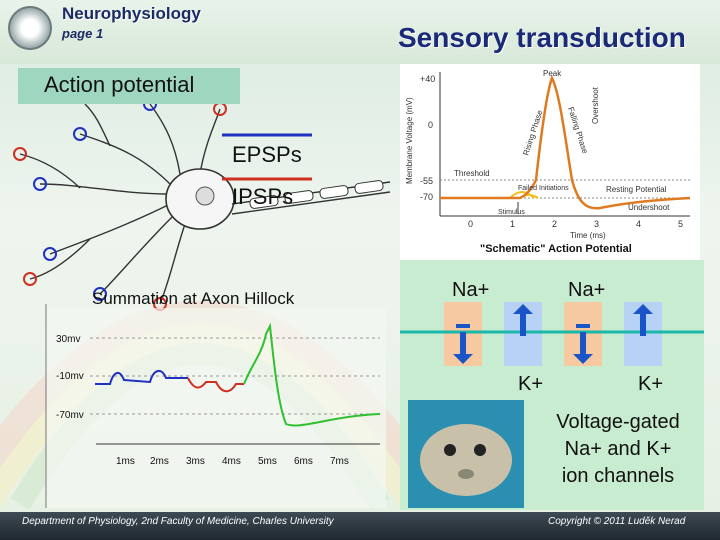 The height and width of the screenshot is (540, 720). I want to click on x-tick: 1, so click(512, 224).